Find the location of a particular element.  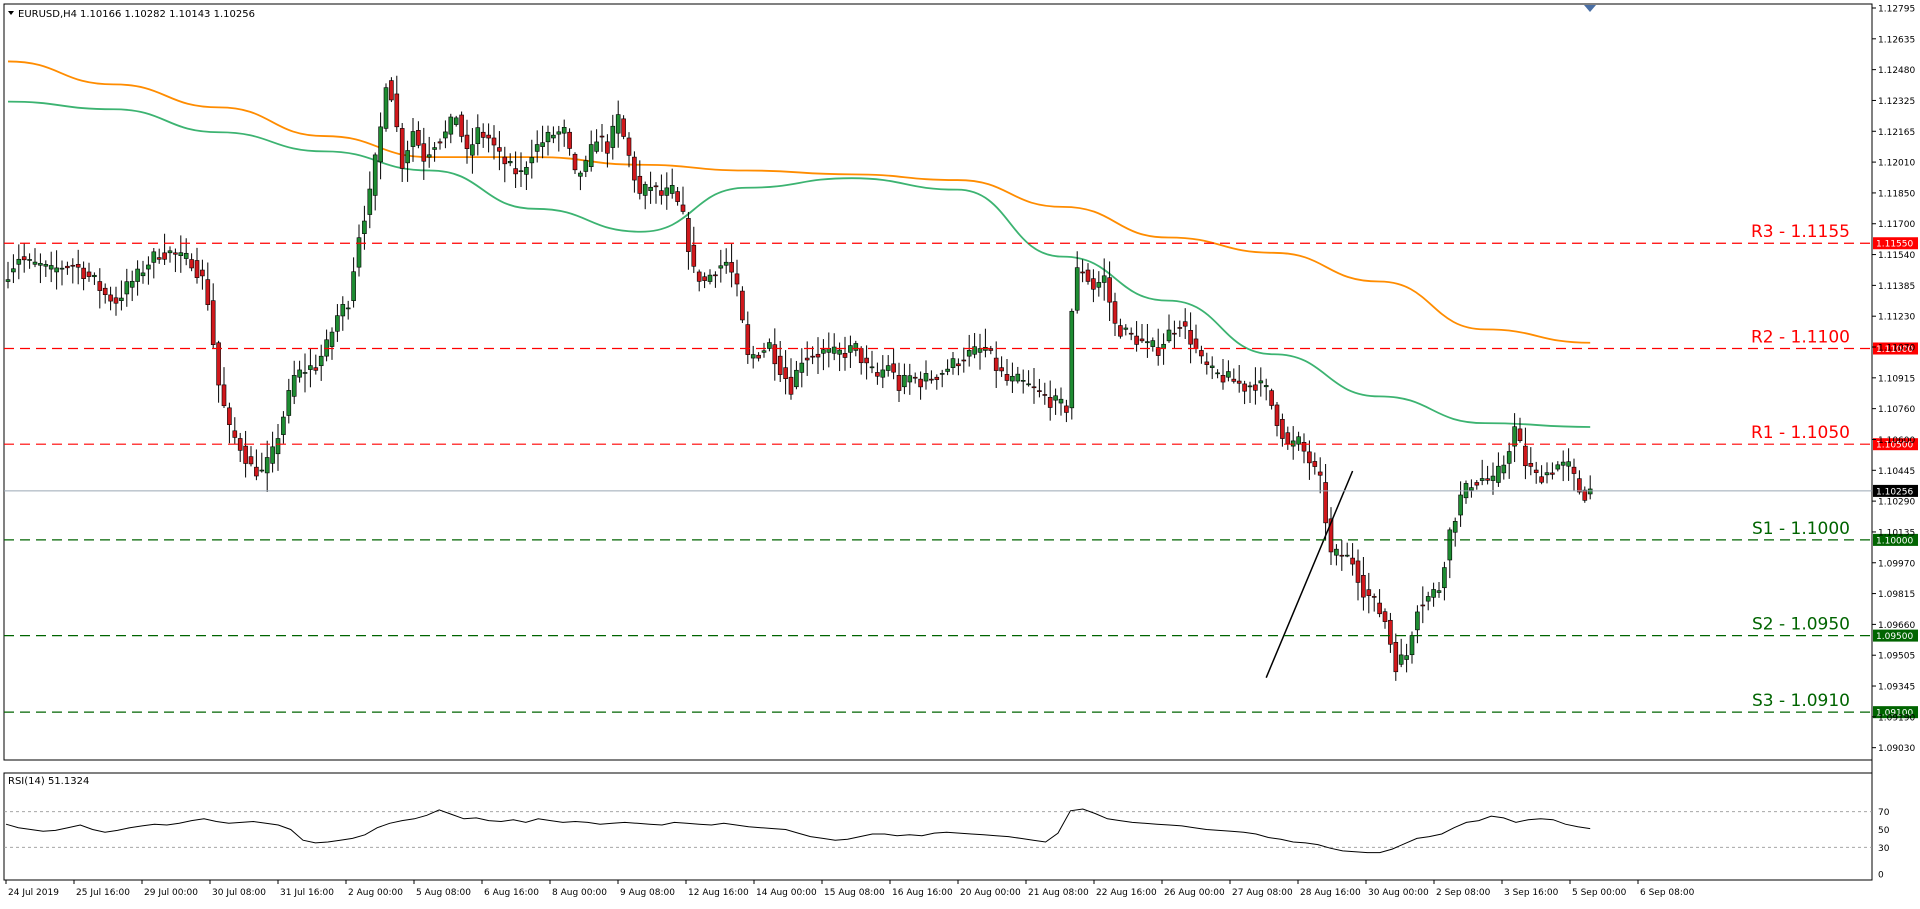

y-tick-label: 1.11850 is located at coordinates (1896, 194).